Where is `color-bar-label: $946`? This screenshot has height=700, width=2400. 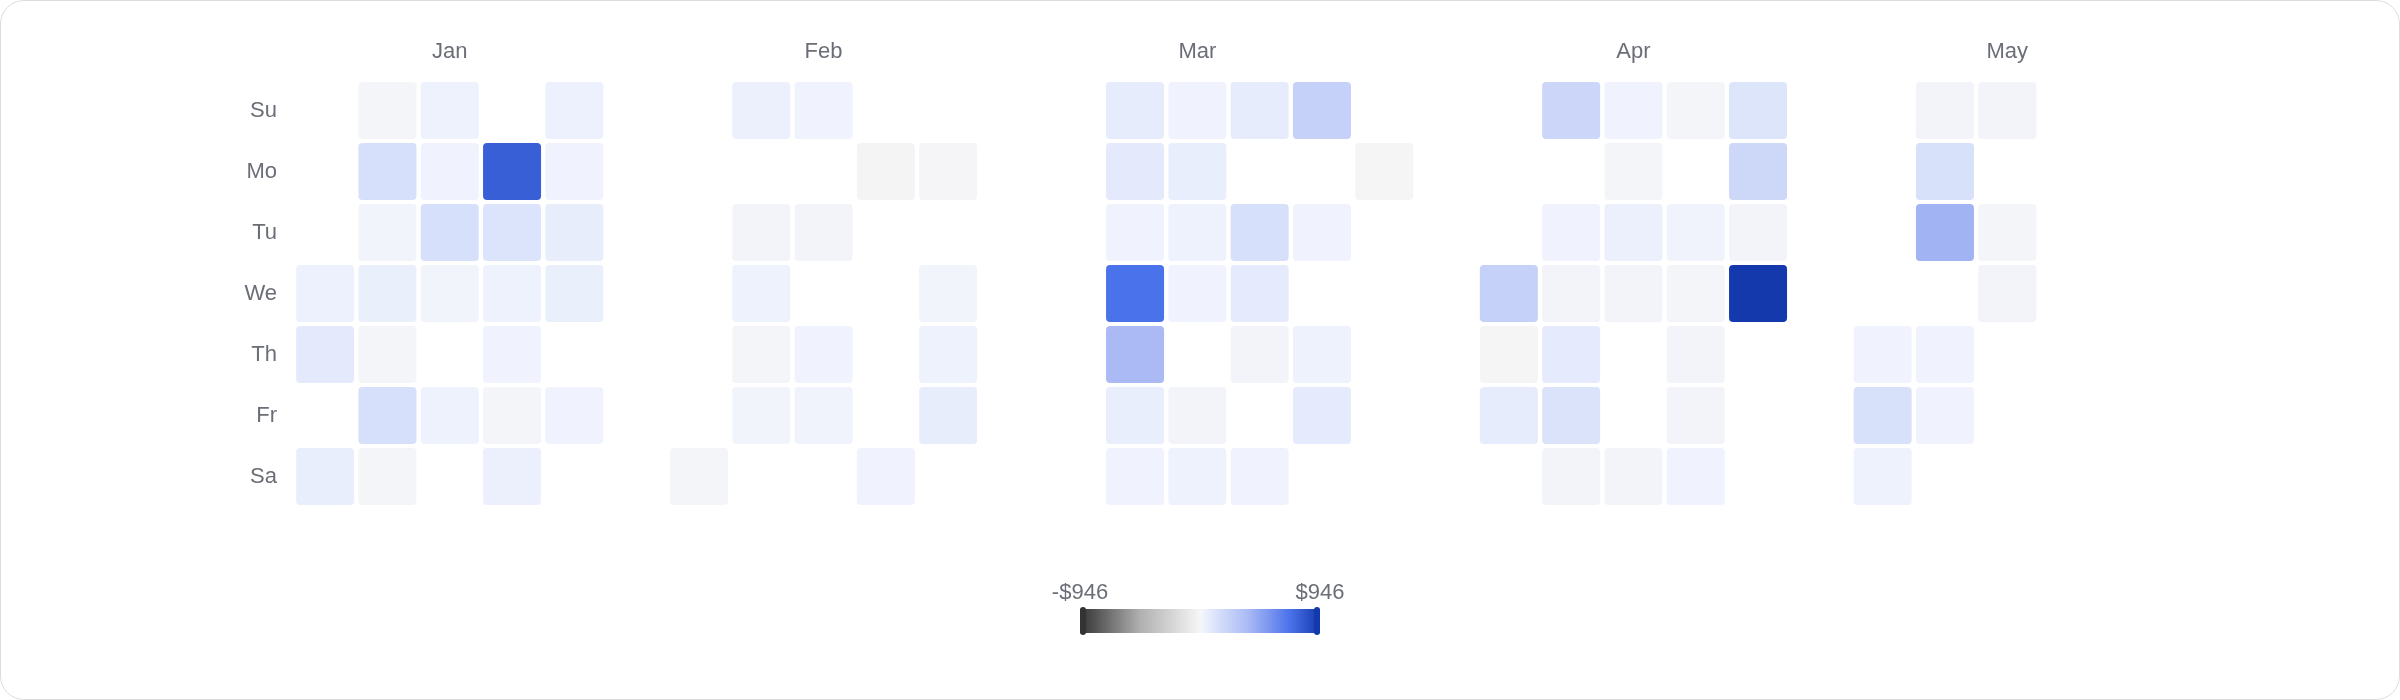
color-bar-label: $946 is located at coordinates (1320, 591).